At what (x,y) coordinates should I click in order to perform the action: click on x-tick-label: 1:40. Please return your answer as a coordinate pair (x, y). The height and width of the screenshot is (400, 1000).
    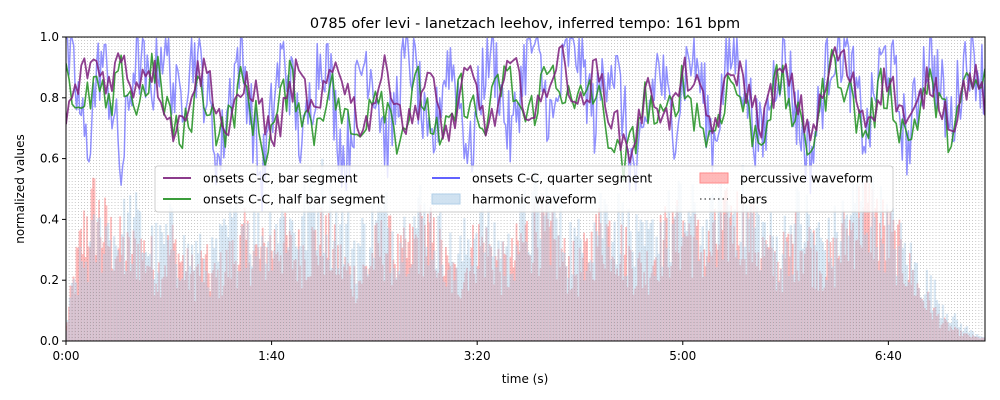
    Looking at the image, I should click on (271, 356).